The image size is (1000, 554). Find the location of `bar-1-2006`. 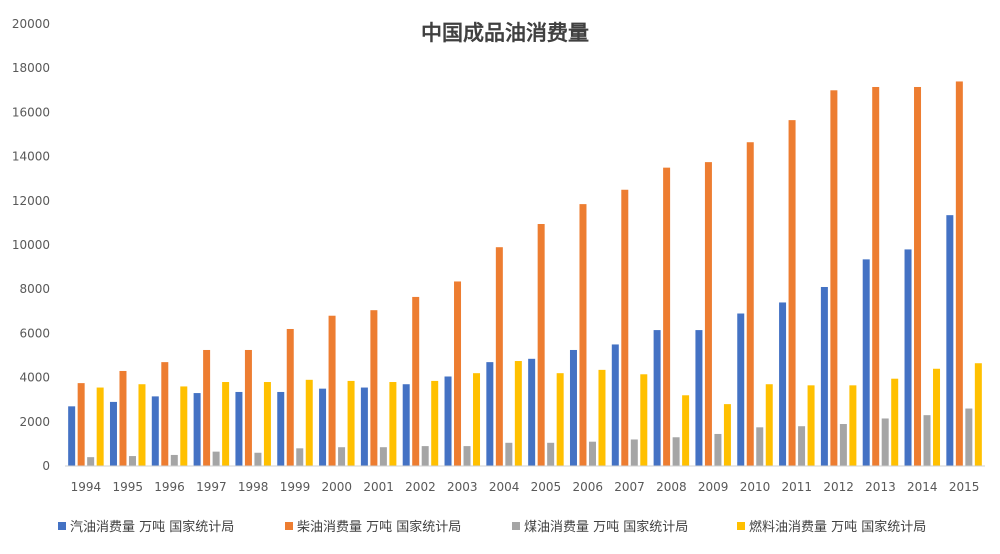

bar-1-2006 is located at coordinates (573, 407).